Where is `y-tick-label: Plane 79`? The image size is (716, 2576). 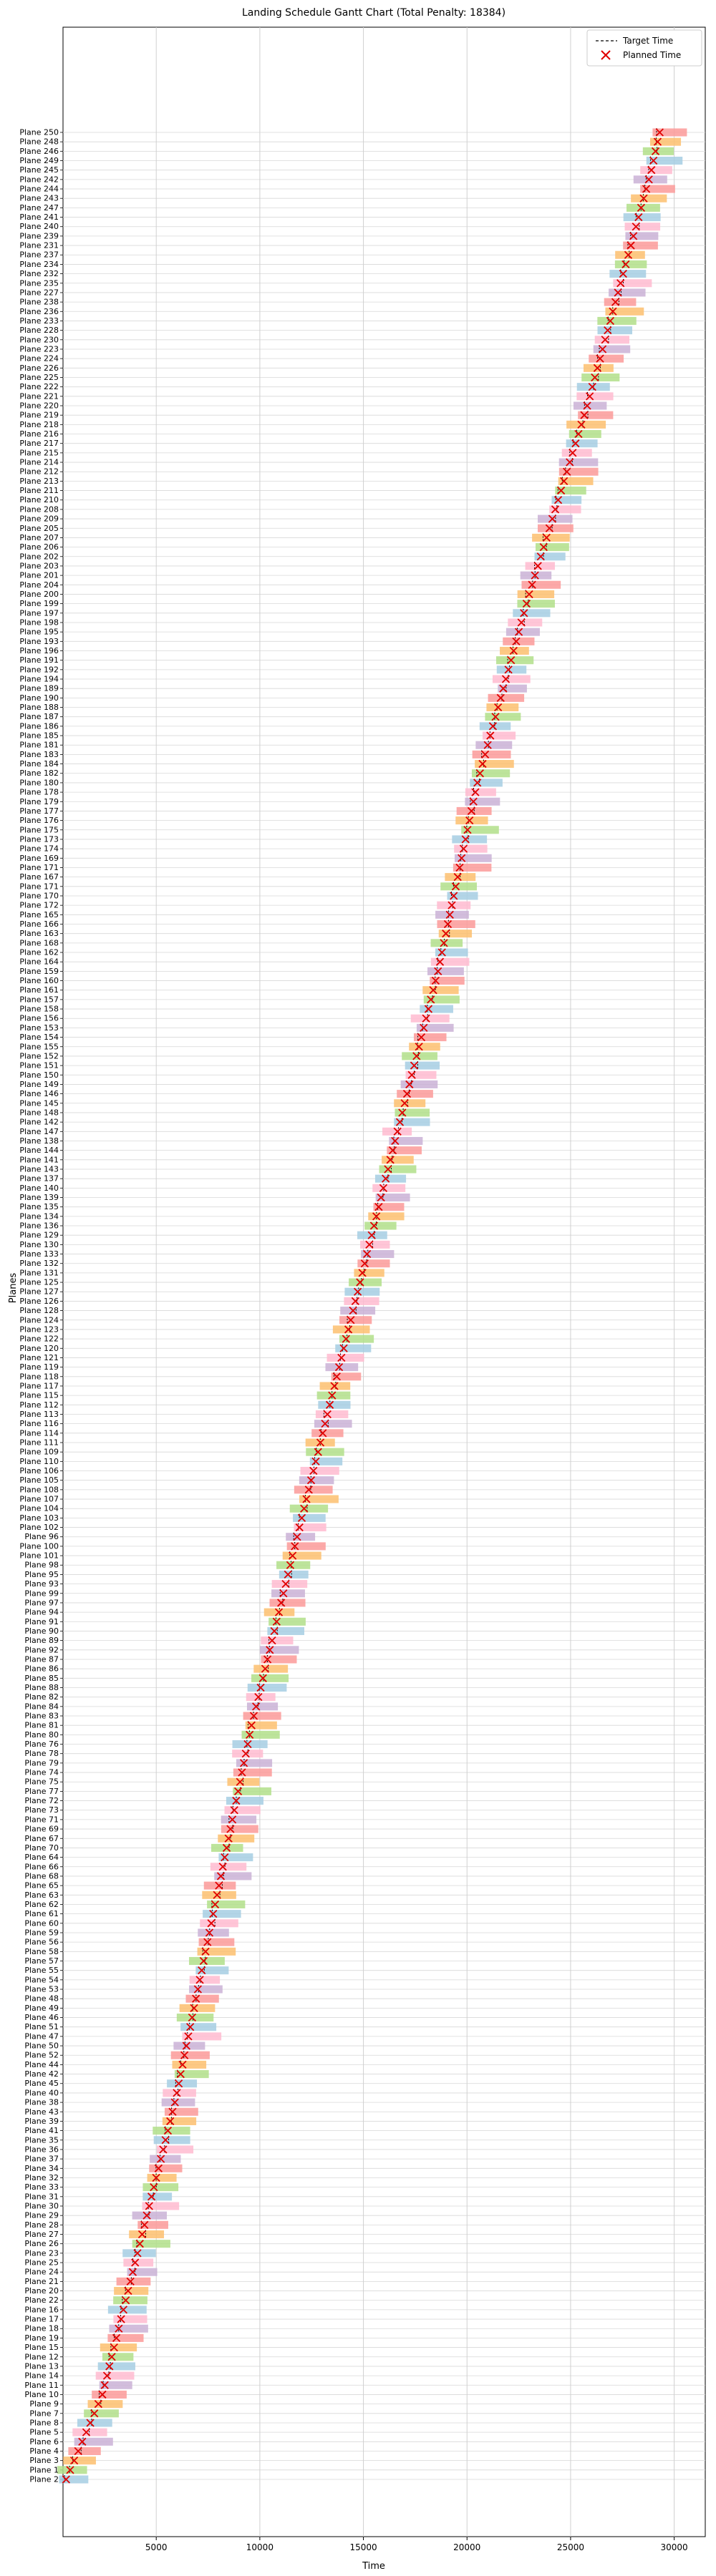
y-tick-label: Plane 79 is located at coordinates (41, 1762).